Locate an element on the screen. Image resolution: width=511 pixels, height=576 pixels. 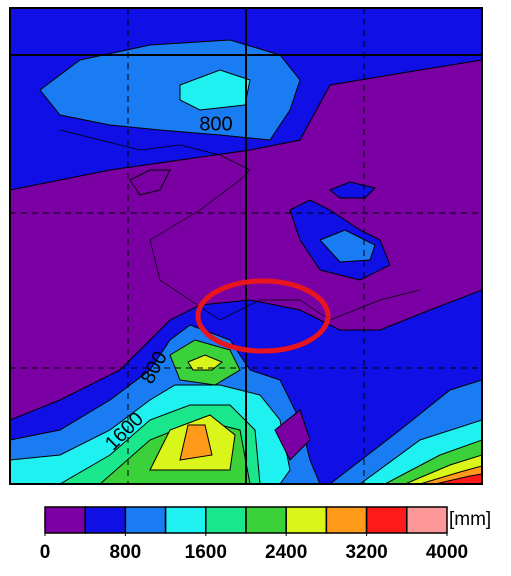
tick-label: 1600 is located at coordinates (206, 552).